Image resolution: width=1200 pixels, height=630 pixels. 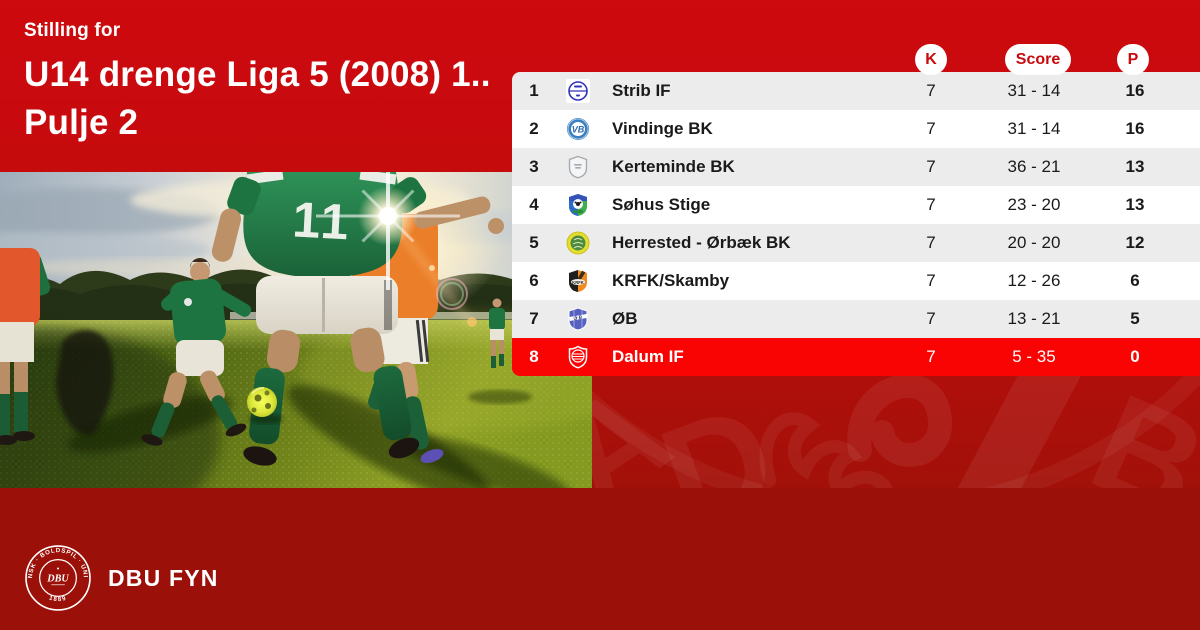 I want to click on strib-if-logo-icon, so click(x=578, y=91).